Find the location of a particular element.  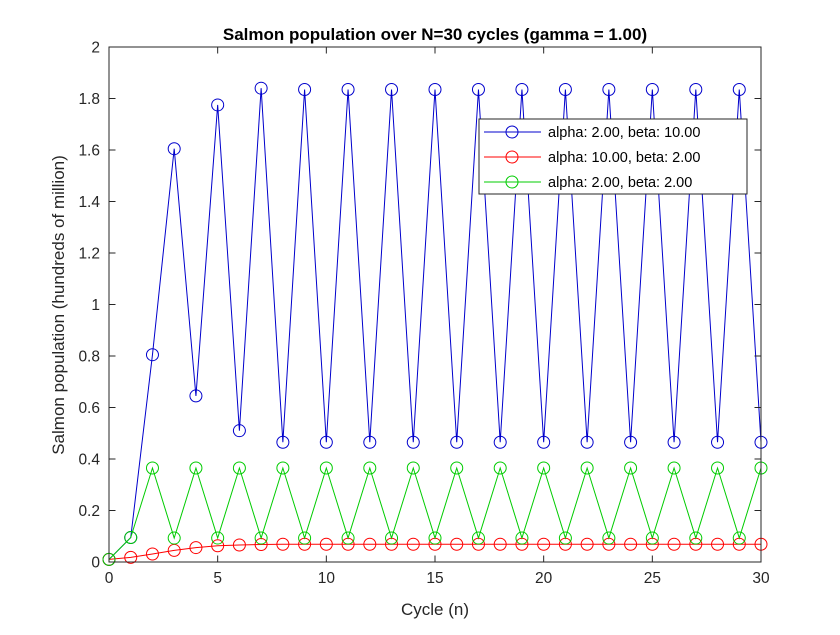

x-tick-label: 20 is located at coordinates (544, 578).